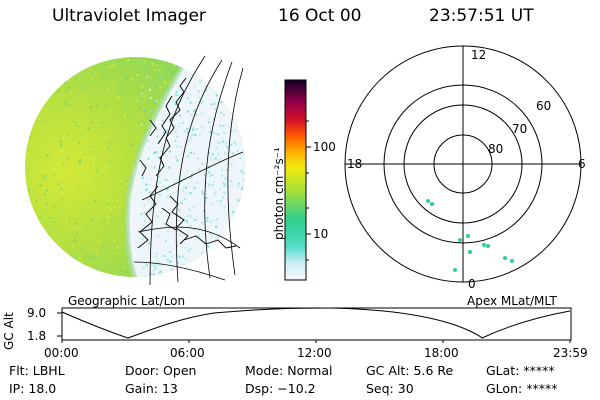 The height and width of the screenshot is (400, 600). What do you see at coordinates (129, 16) in the screenshot?
I see `instrument-title: Ultraviolet Imager` at bounding box center [129, 16].